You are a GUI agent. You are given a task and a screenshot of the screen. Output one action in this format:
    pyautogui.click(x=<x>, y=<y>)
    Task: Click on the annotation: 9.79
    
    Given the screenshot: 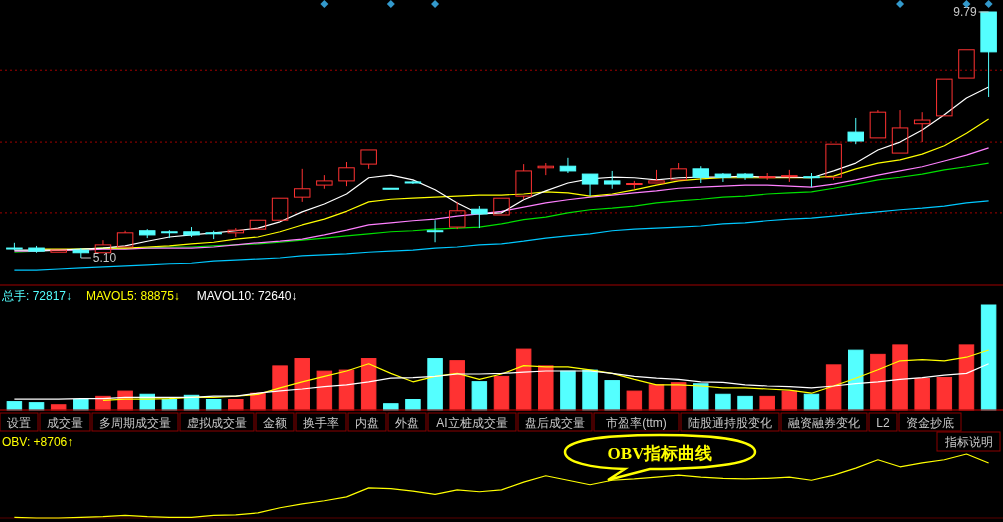 What is the action you would take?
    pyautogui.click(x=965, y=12)
    